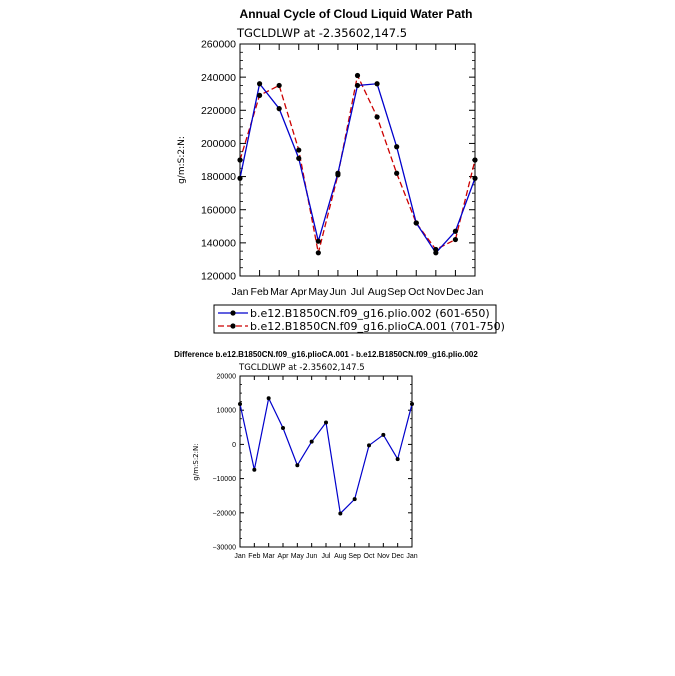 Image resolution: width=675 pixels, height=676 pixels. What do you see at coordinates (218, 144) in the screenshot?
I see `y-tick-label: 200000` at bounding box center [218, 144].